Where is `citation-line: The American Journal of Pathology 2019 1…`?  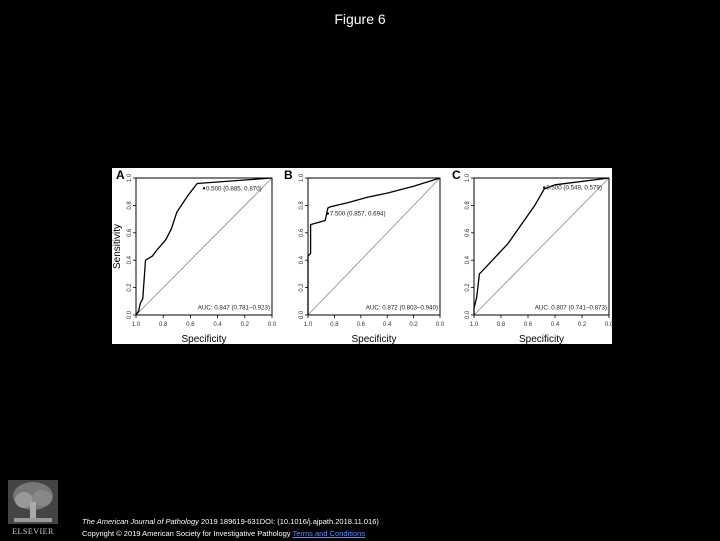
citation-line: The American Journal of Pathology 2019 1… is located at coordinates (230, 521).